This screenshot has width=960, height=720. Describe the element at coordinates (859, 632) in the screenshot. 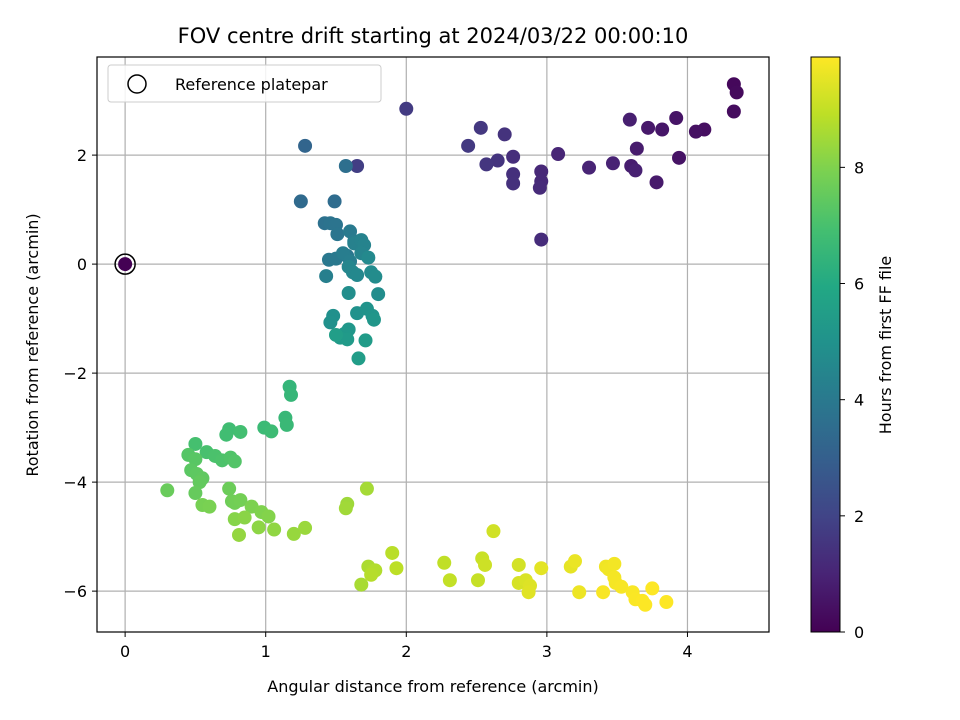

I see `colorbar-tick-label: 0` at that location.